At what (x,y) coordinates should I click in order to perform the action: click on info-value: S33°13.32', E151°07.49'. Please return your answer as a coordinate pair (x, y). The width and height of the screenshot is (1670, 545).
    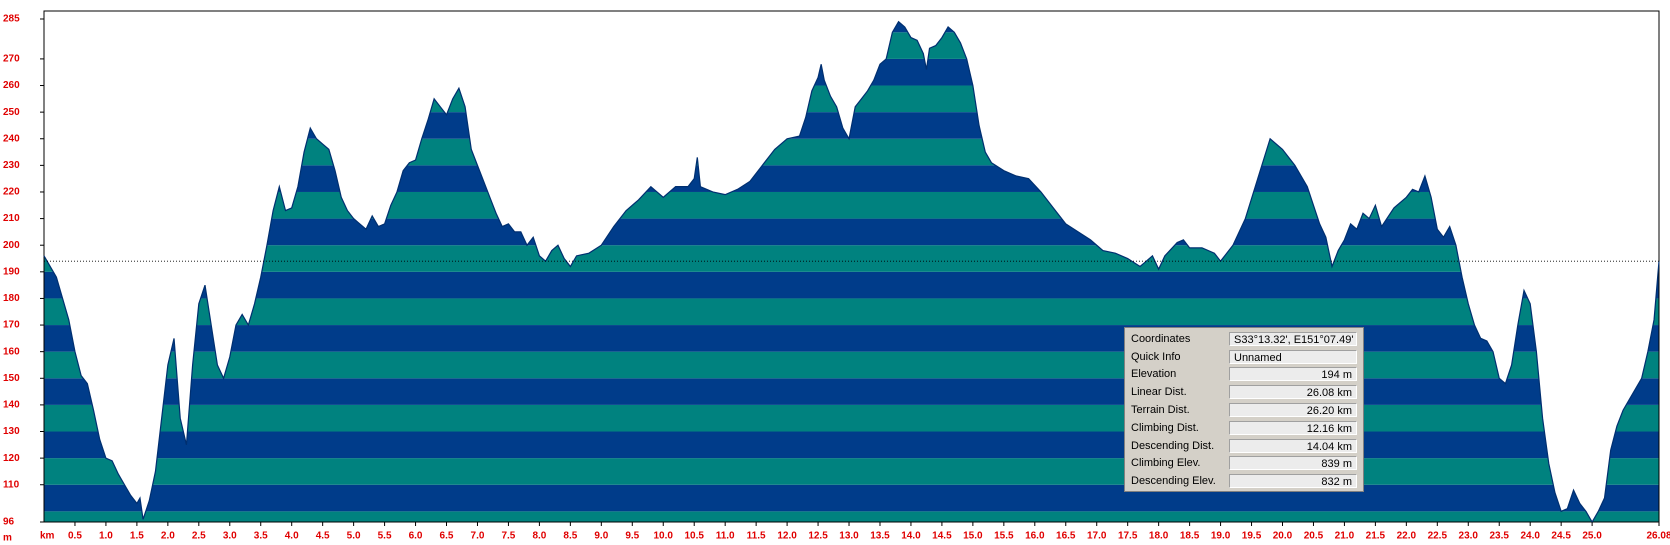
    Looking at the image, I should click on (1293, 338).